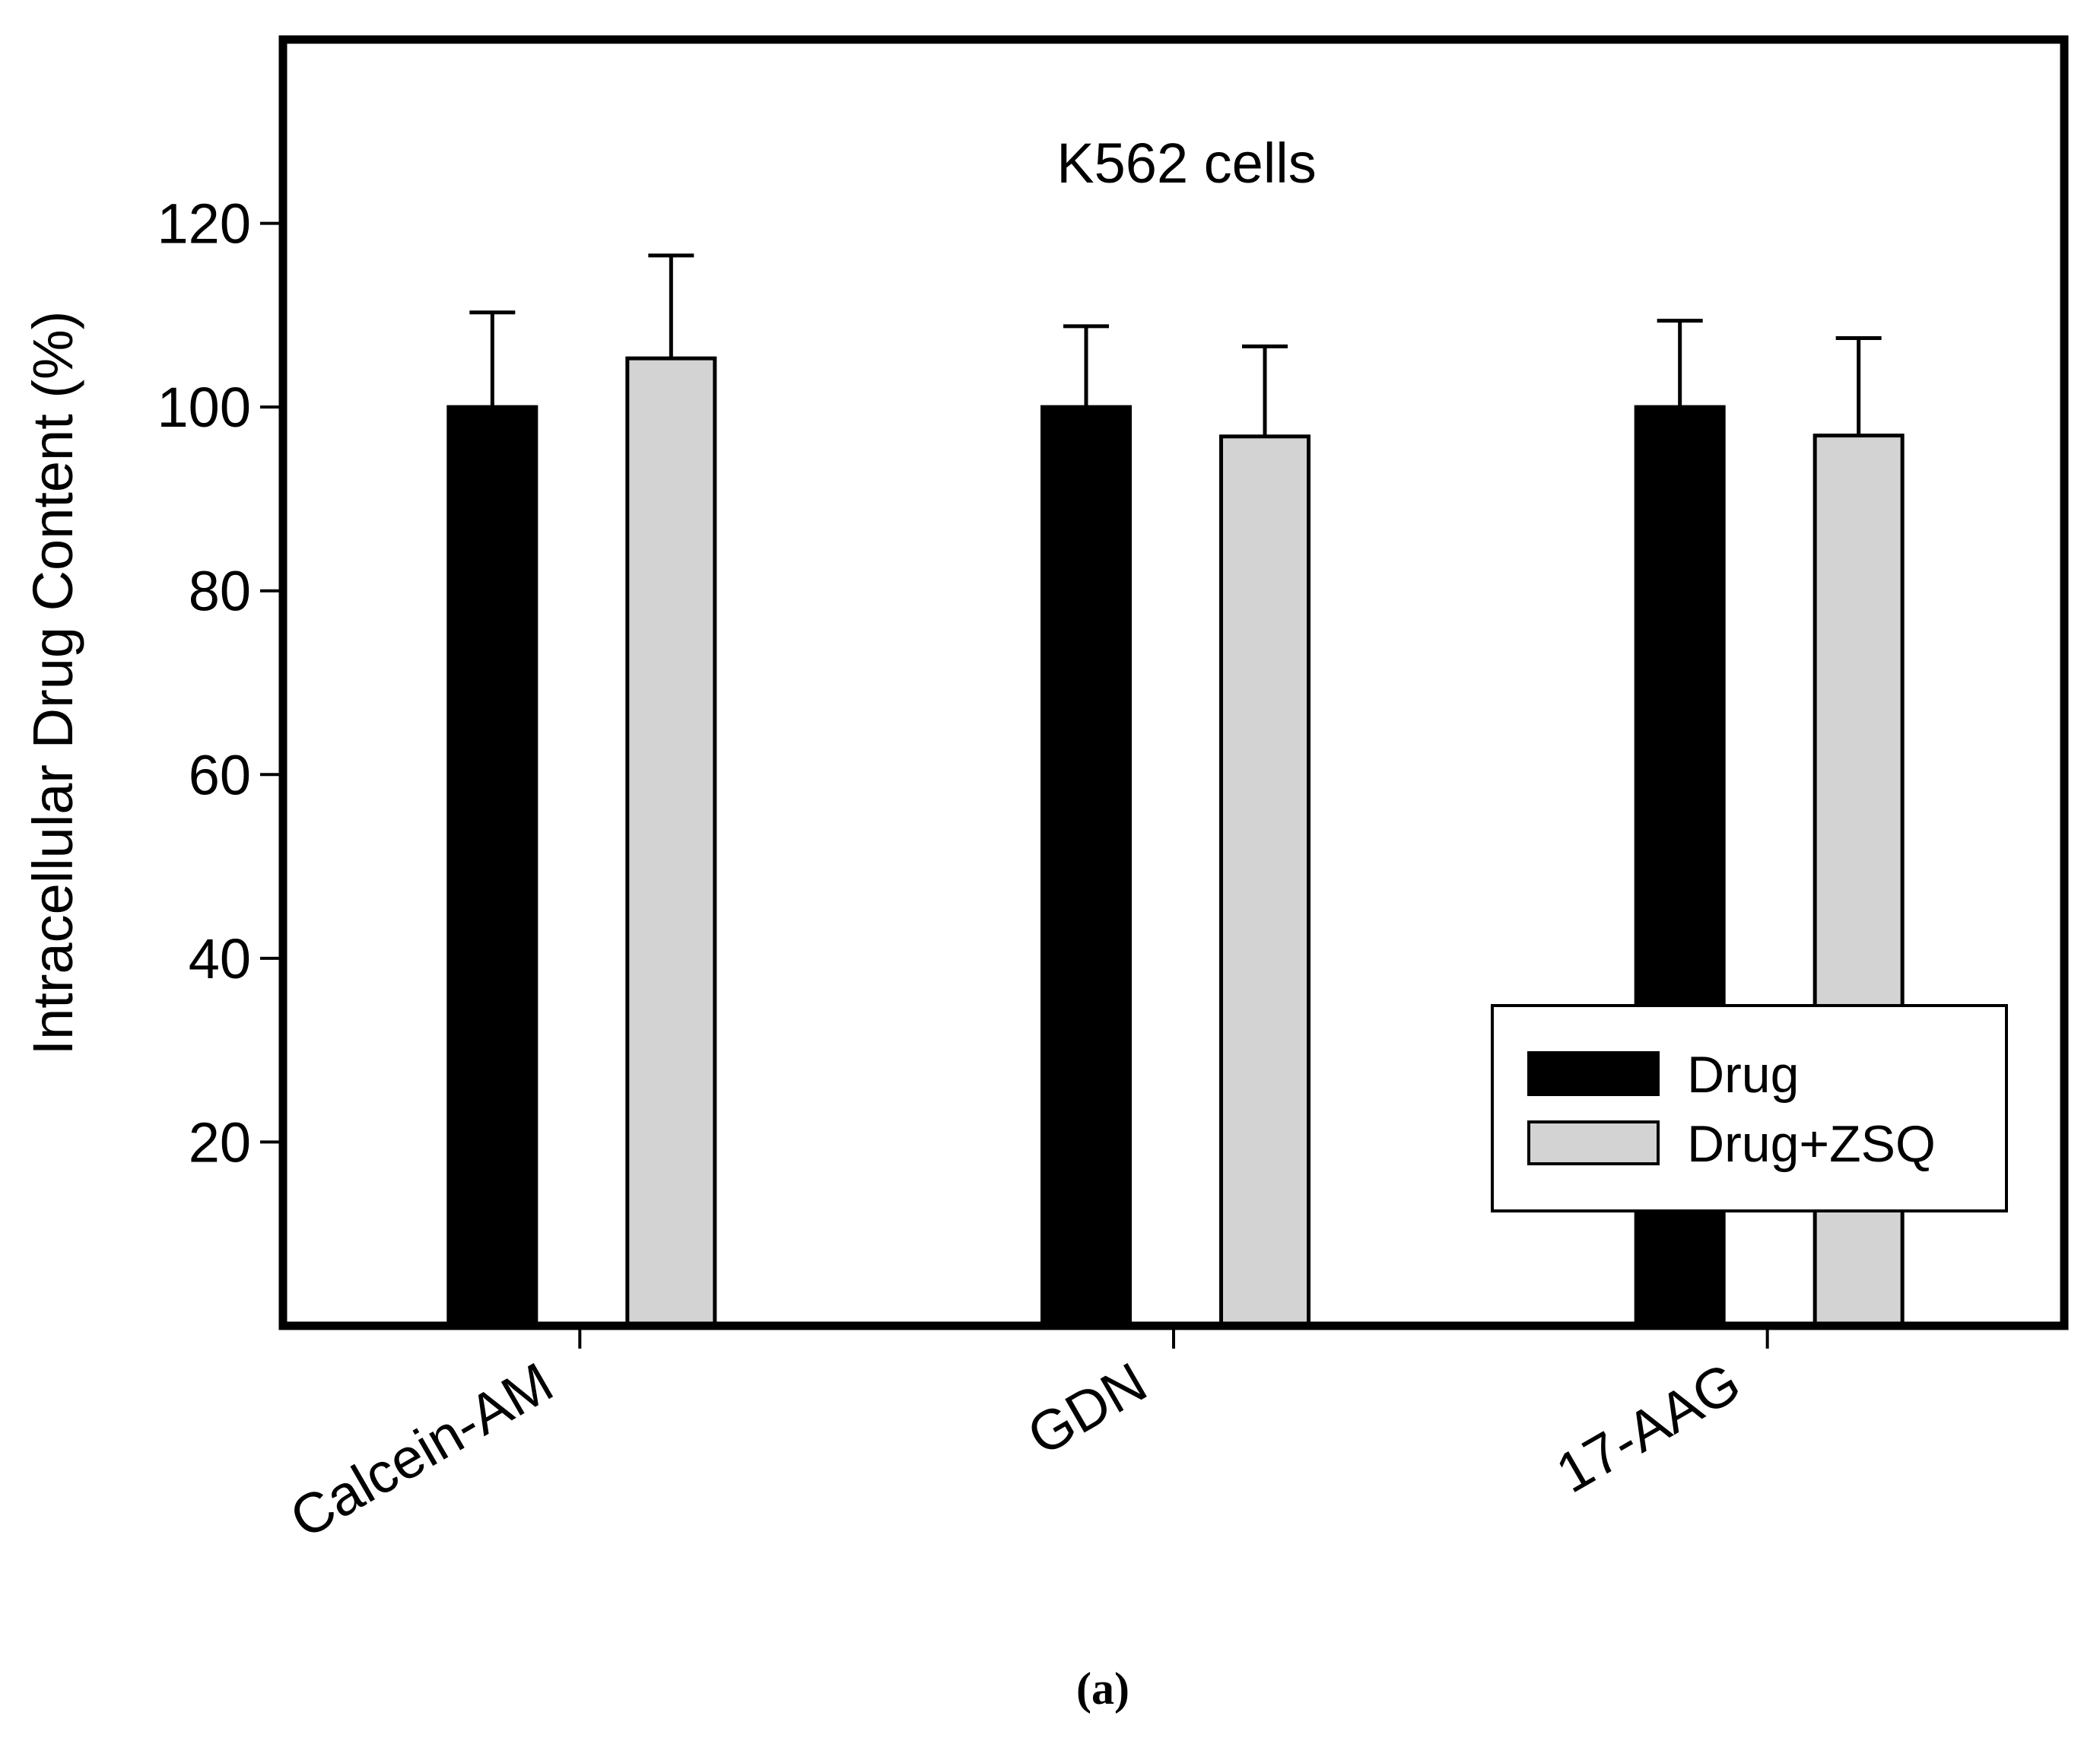  Describe the element at coordinates (493, 866) in the screenshot. I see `bar-drug-calcein-am` at that location.